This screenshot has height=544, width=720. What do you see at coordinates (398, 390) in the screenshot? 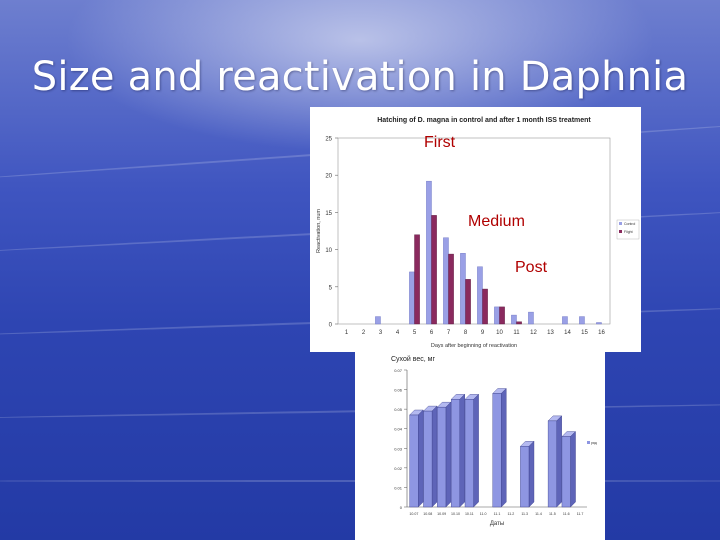
I see `y-tick-label: 0.06` at bounding box center [398, 390].